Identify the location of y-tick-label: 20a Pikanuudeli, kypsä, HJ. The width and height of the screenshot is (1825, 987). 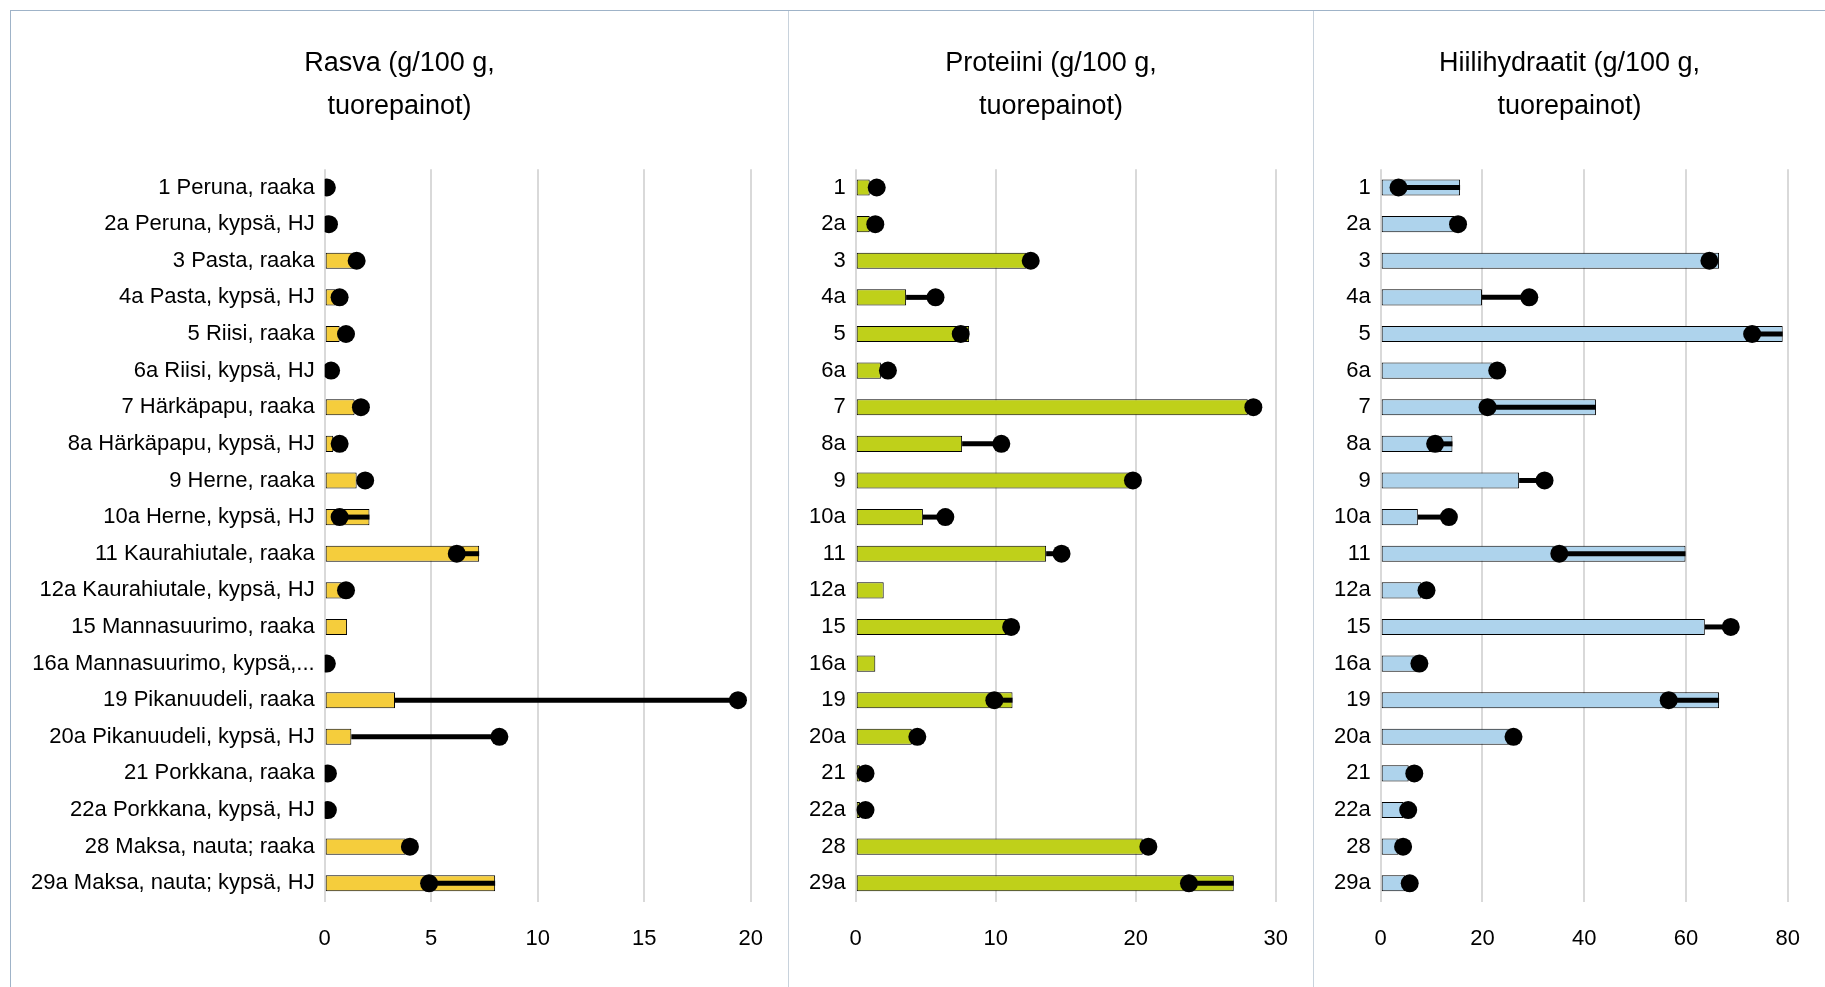
(182, 735).